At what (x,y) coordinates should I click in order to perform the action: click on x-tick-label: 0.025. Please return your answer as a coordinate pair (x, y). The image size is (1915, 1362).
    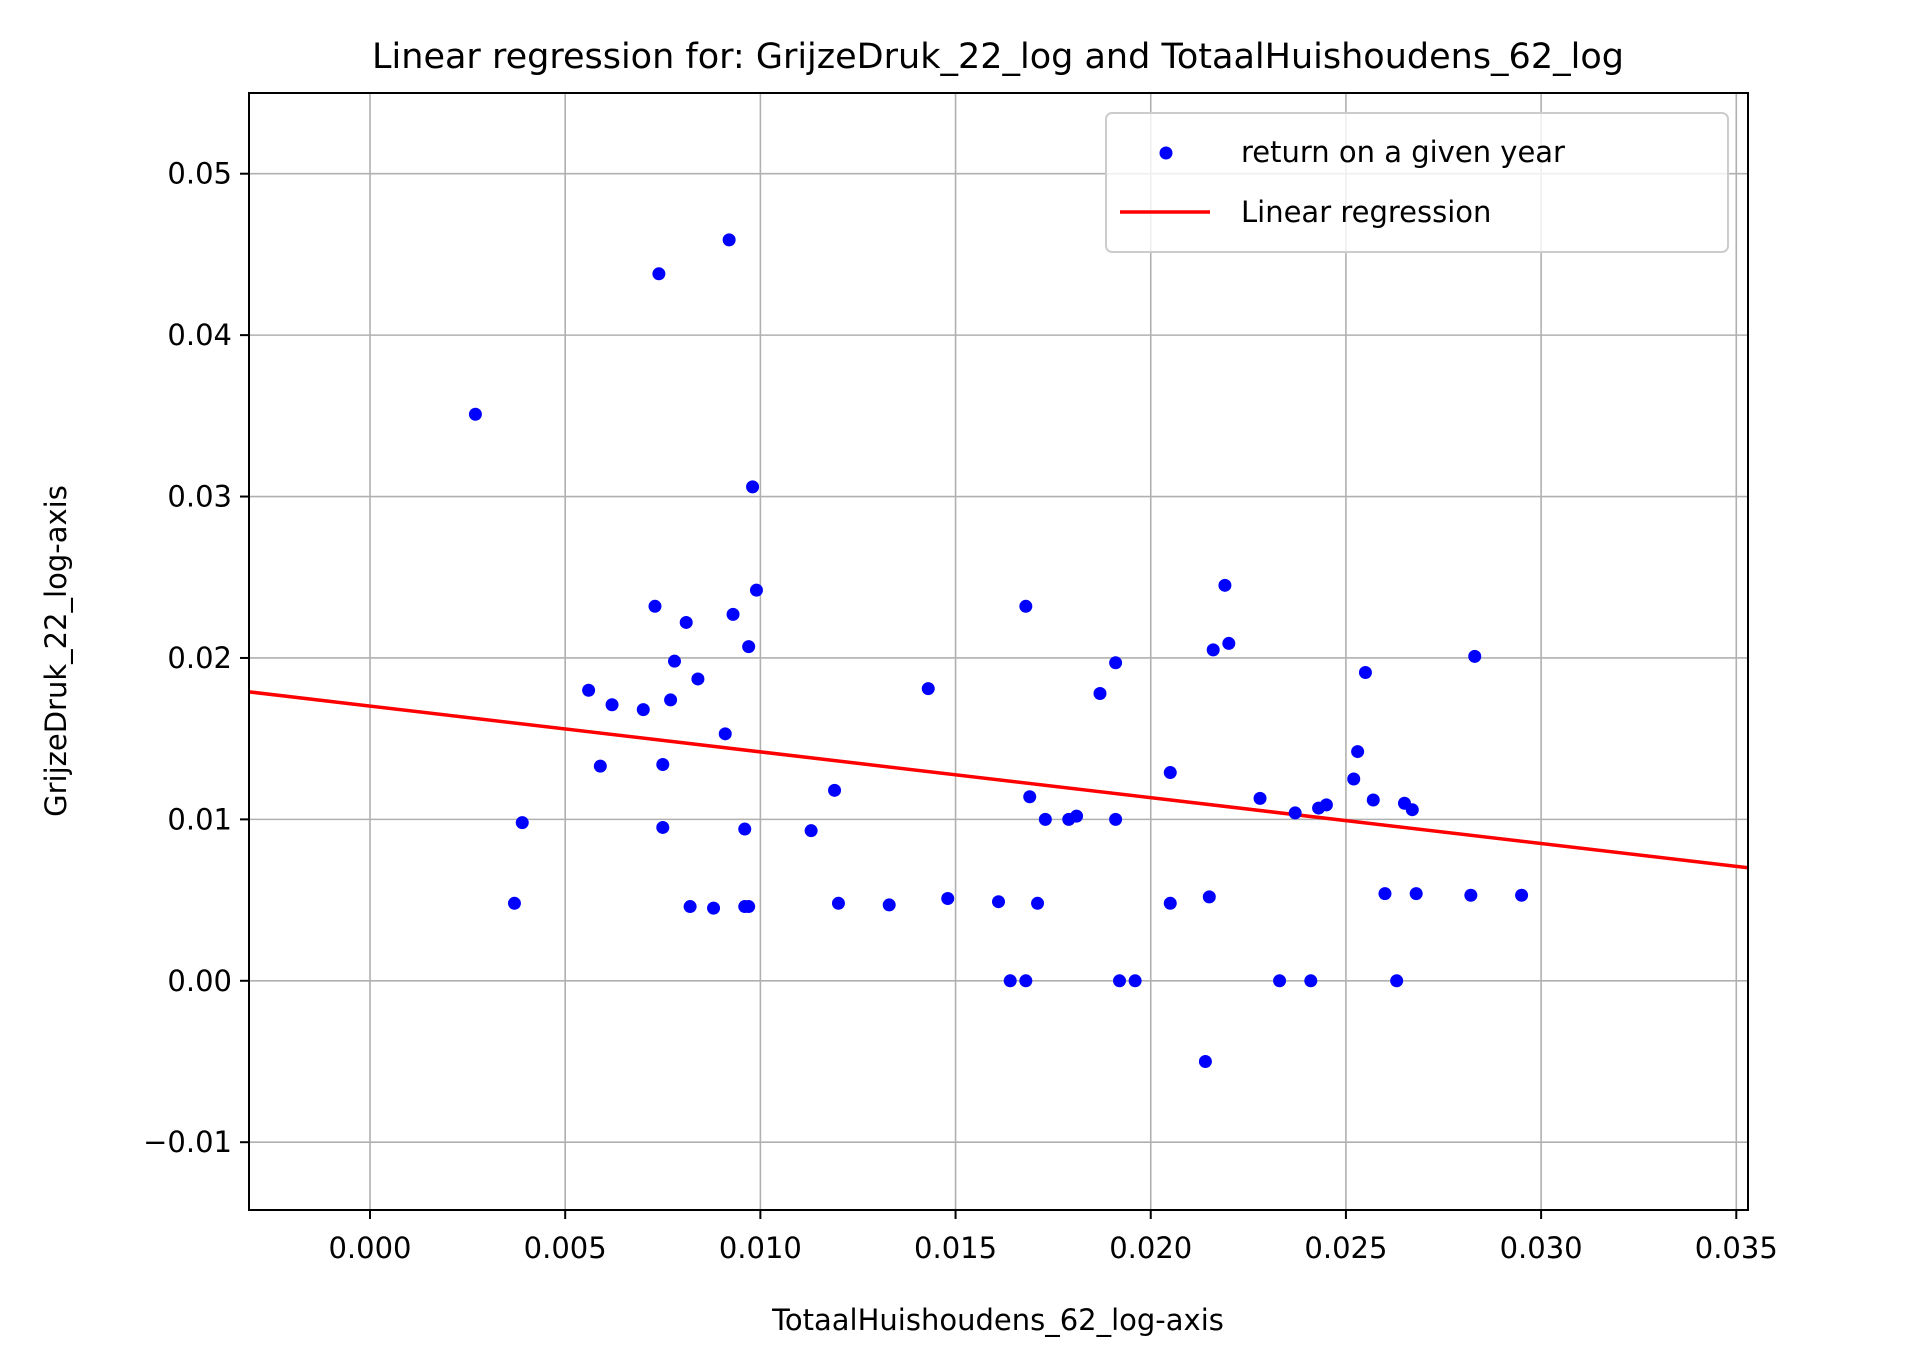
    Looking at the image, I should click on (1345, 1248).